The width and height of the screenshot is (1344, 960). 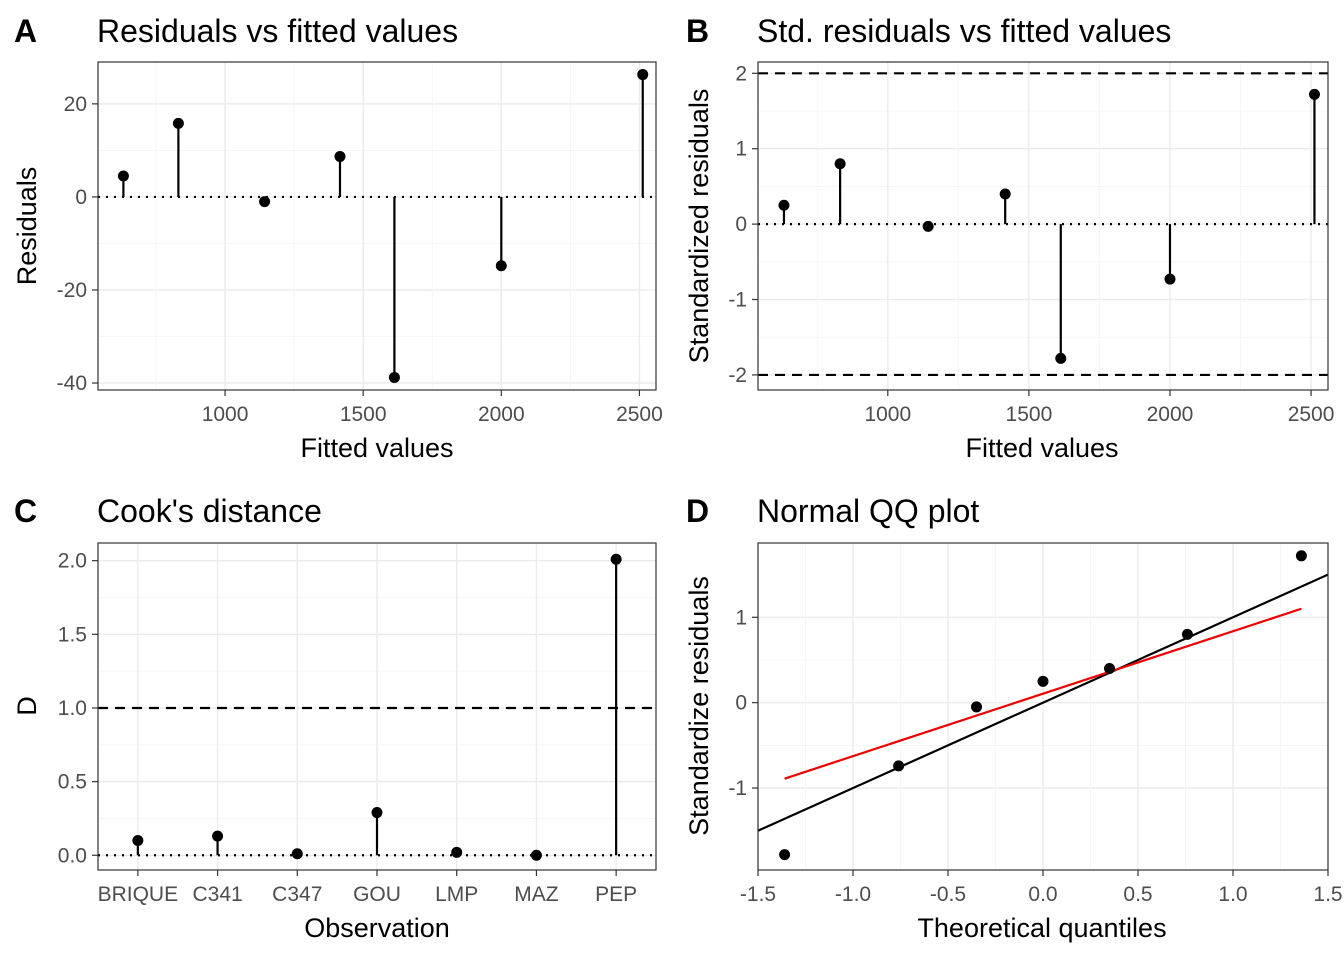 I want to click on y-tick-label-b: 2, so click(x=741, y=73).